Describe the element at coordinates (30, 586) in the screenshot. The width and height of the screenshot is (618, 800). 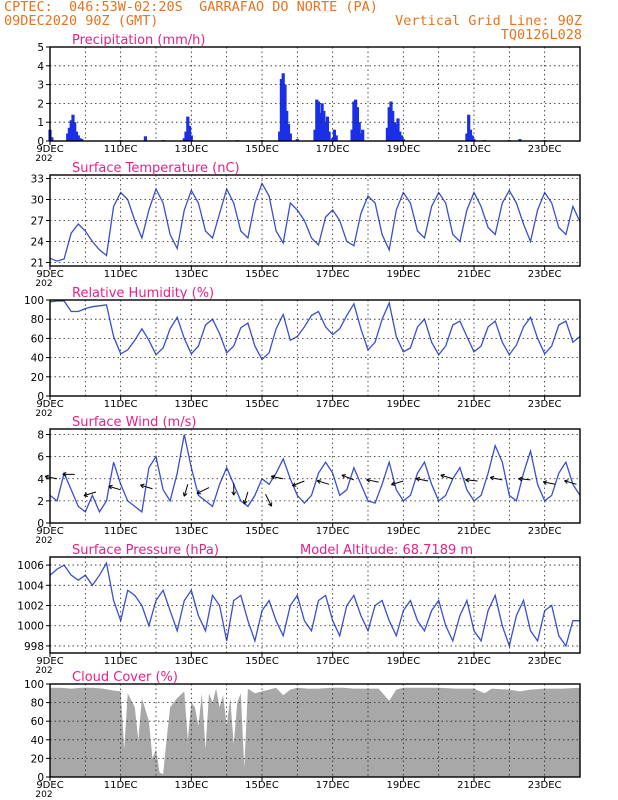
I see `y-tick-label: 1004` at that location.